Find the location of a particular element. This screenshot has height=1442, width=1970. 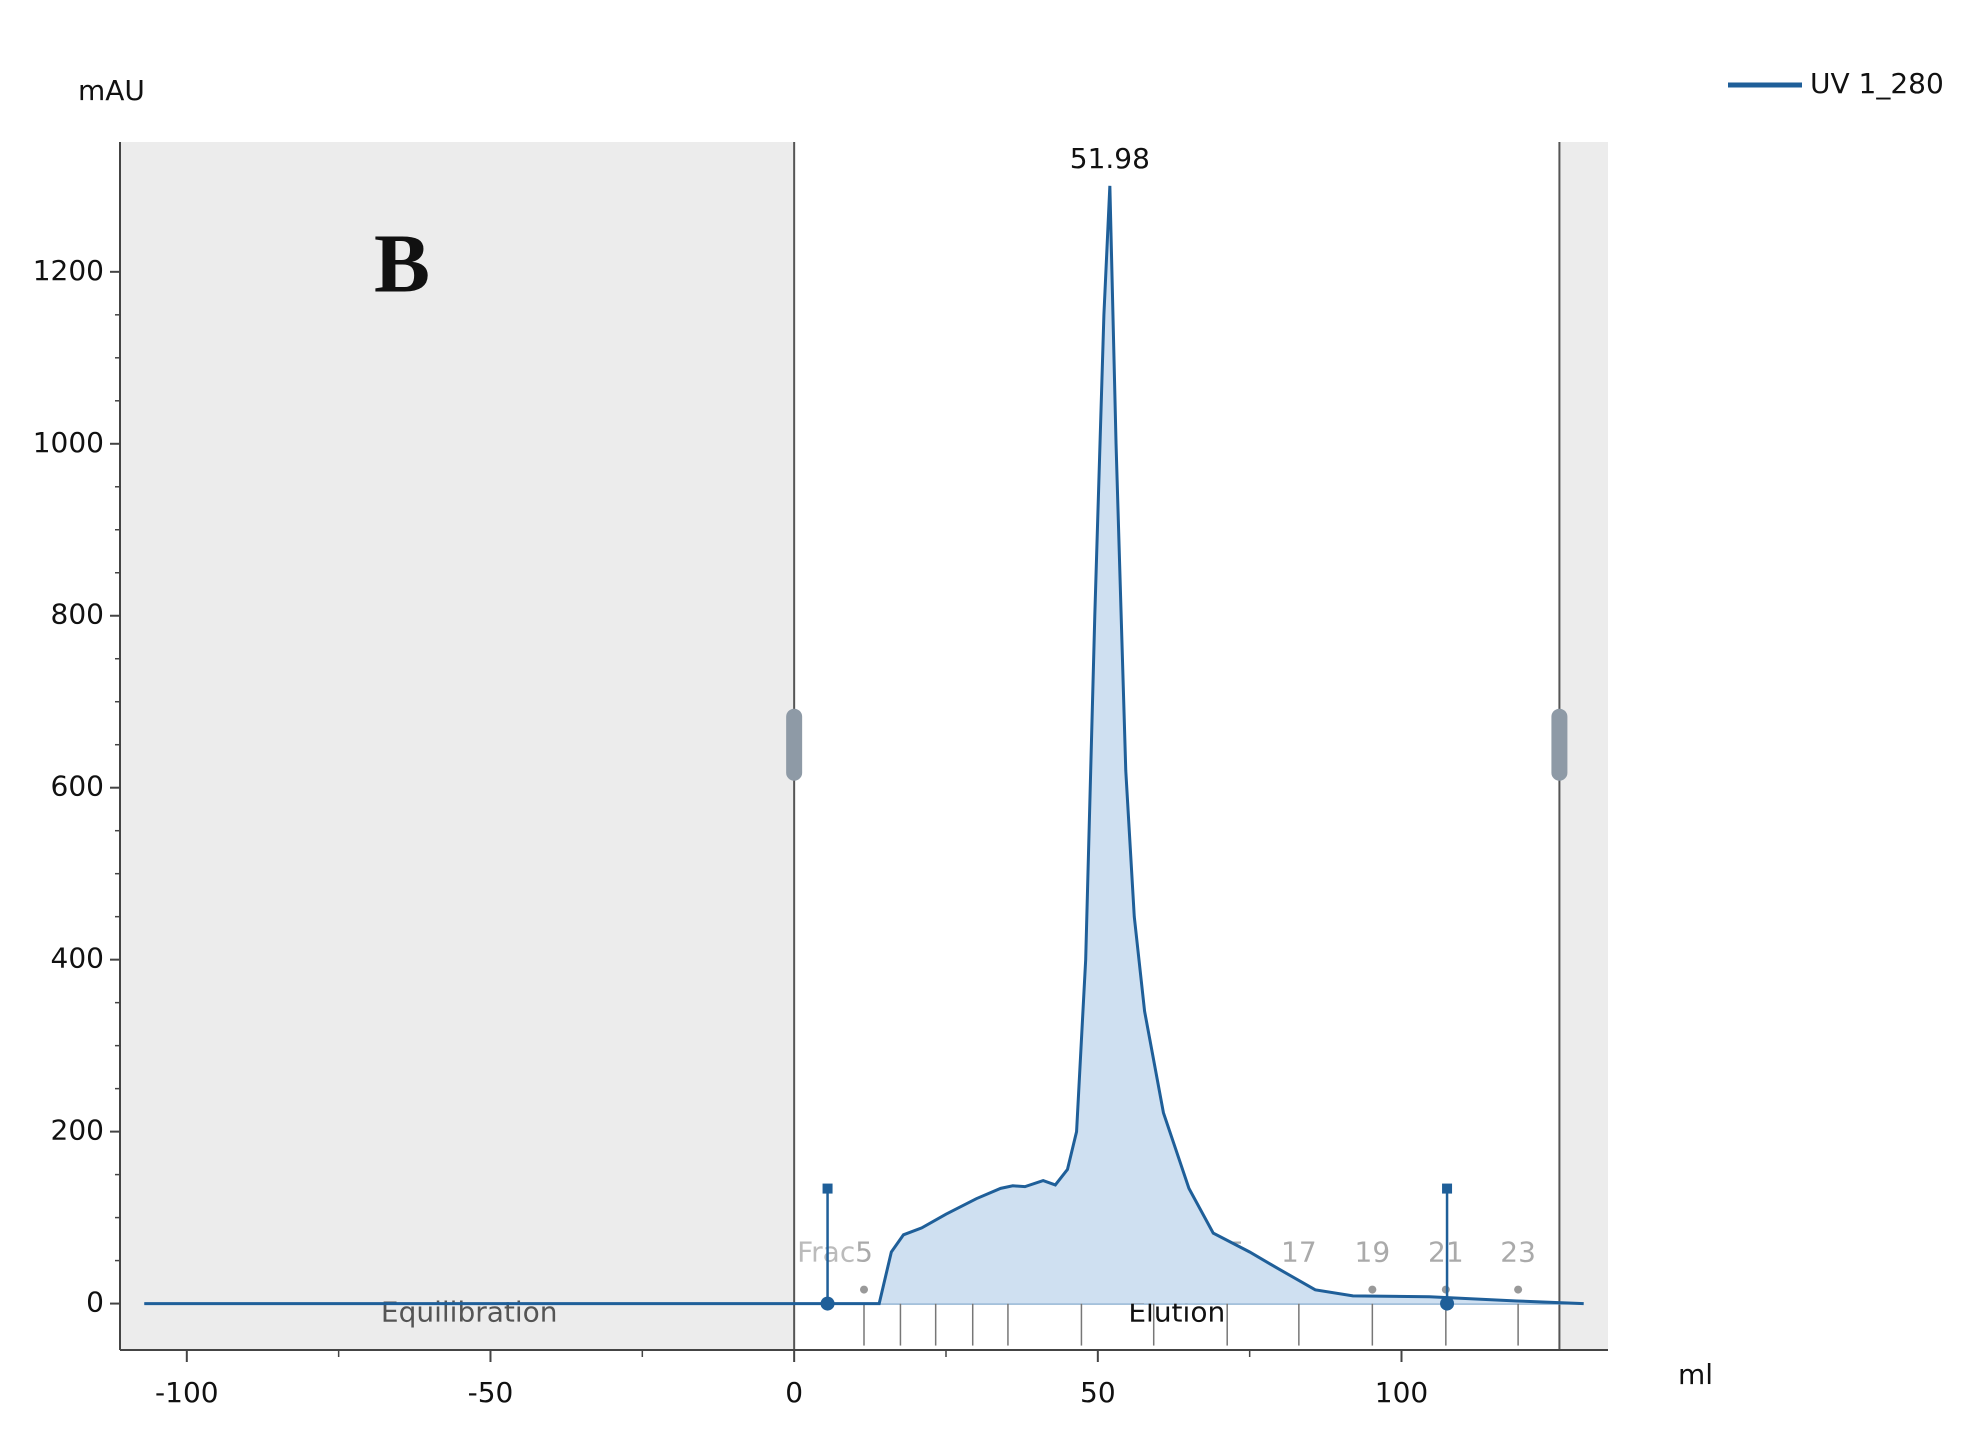

x-tick-label: 50 is located at coordinates (1098, 1392).